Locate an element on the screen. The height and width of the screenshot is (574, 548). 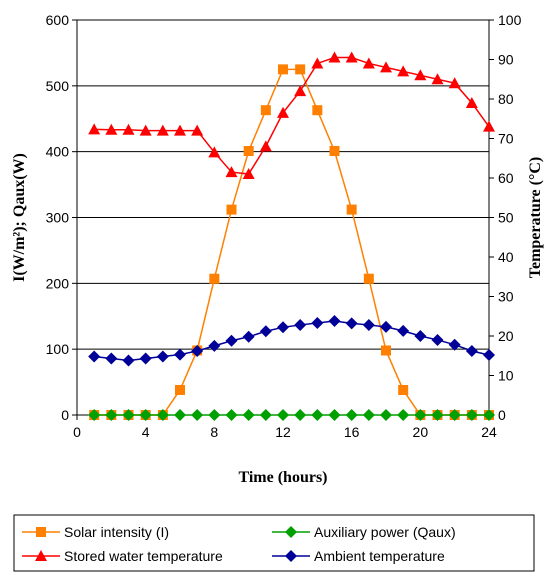
x-tick-label: 20 is located at coordinates (421, 432).